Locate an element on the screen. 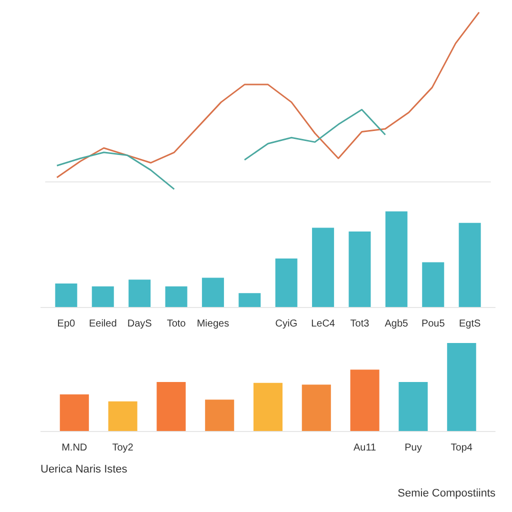 Image resolution: width=512 pixels, height=512 pixels. x-tick-label: EgtS is located at coordinates (469, 324).